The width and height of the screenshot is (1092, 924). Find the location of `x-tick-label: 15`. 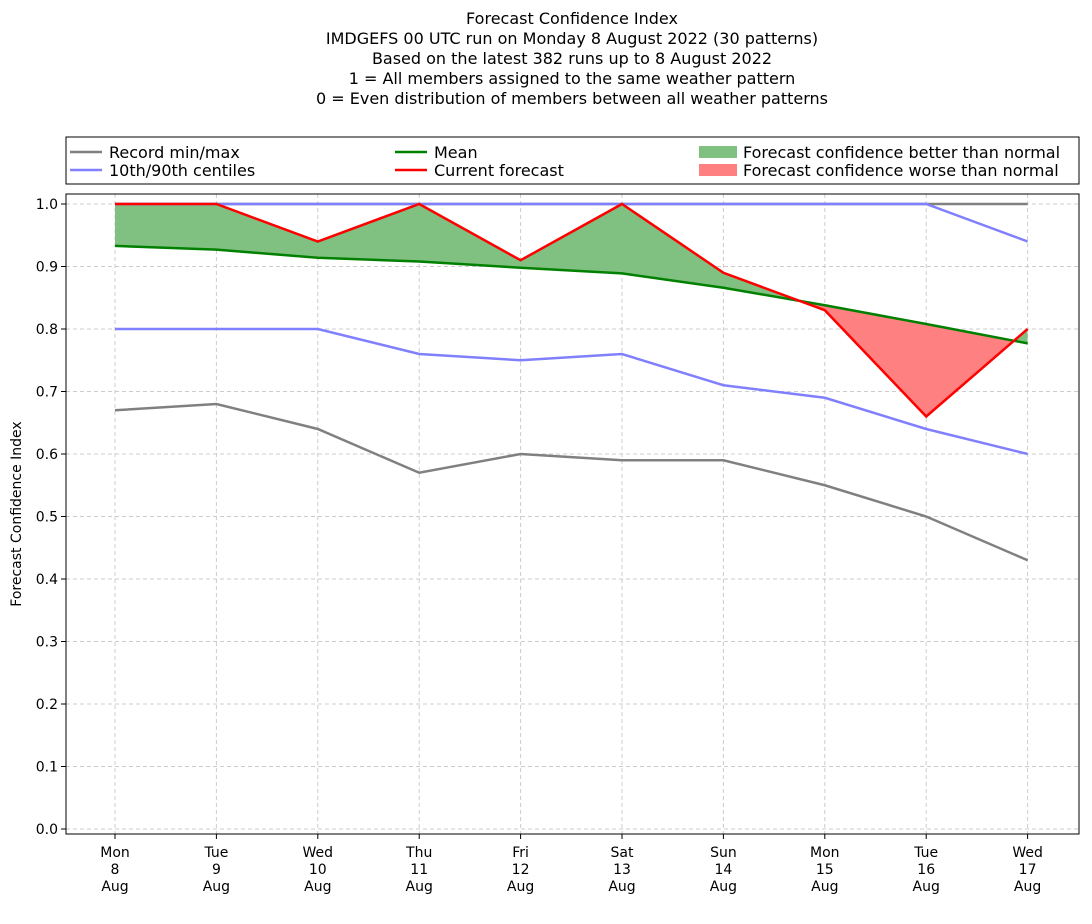

x-tick-label: 15 is located at coordinates (825, 870).